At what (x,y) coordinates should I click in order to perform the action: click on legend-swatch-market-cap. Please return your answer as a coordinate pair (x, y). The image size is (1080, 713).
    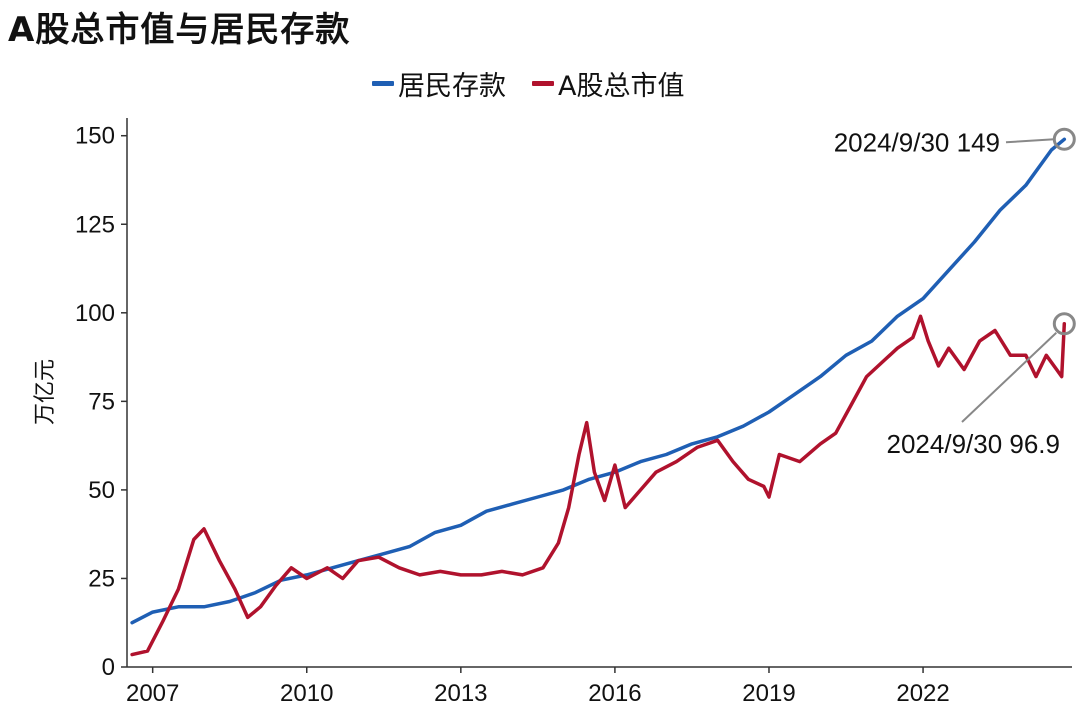
    Looking at the image, I should click on (543, 83).